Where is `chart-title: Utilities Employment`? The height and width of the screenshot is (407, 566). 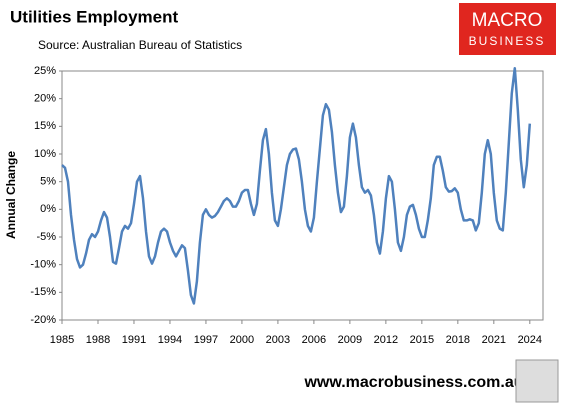 chart-title: Utilities Employment is located at coordinates (94, 16).